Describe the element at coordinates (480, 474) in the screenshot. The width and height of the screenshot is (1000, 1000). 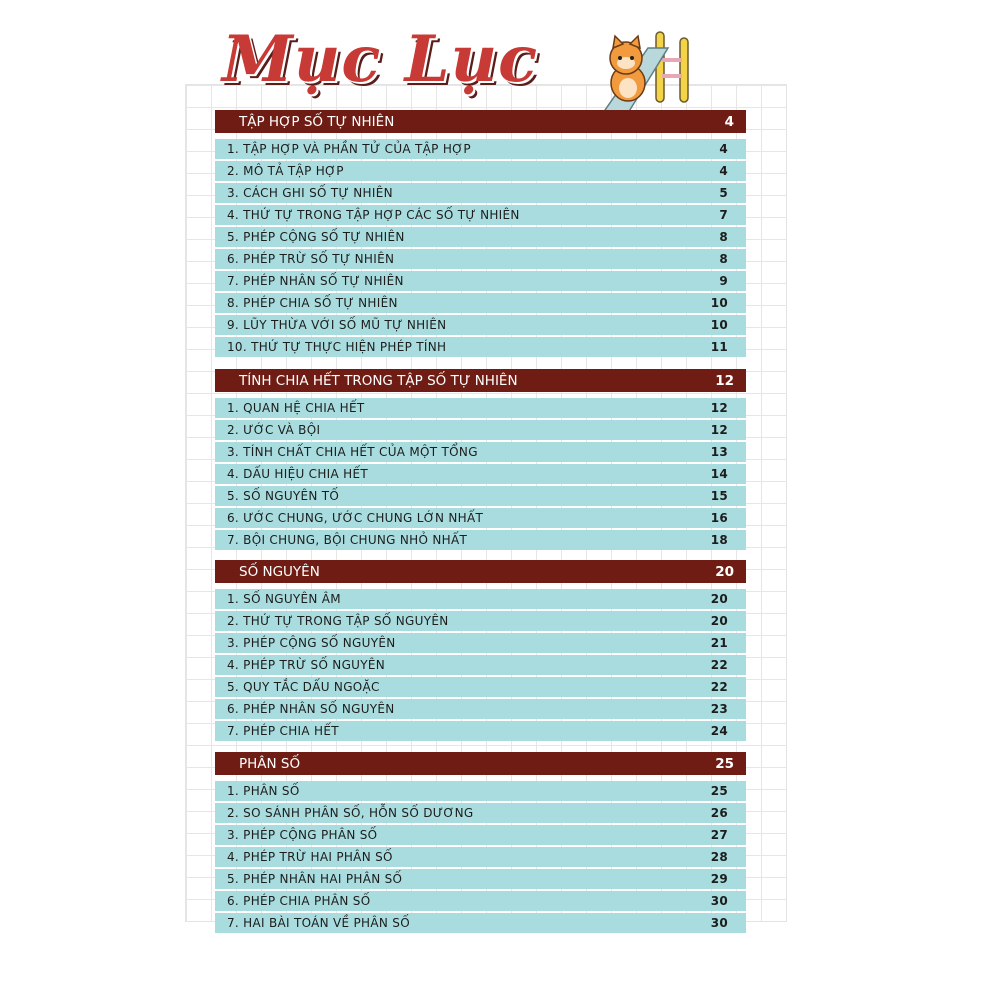
I see `toc-entry: 4. DẤU HIỆU CHIA HẾT 14` at that location.